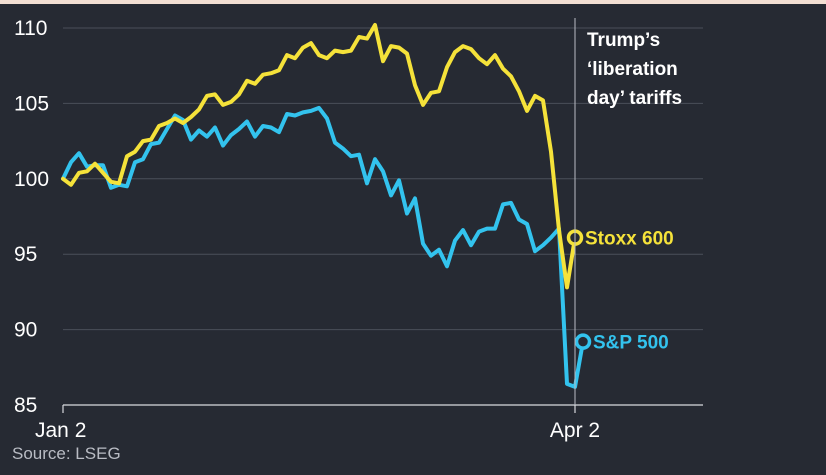 This screenshot has width=826, height=475. What do you see at coordinates (413, 2) in the screenshot?
I see `top-border-strip` at bounding box center [413, 2].